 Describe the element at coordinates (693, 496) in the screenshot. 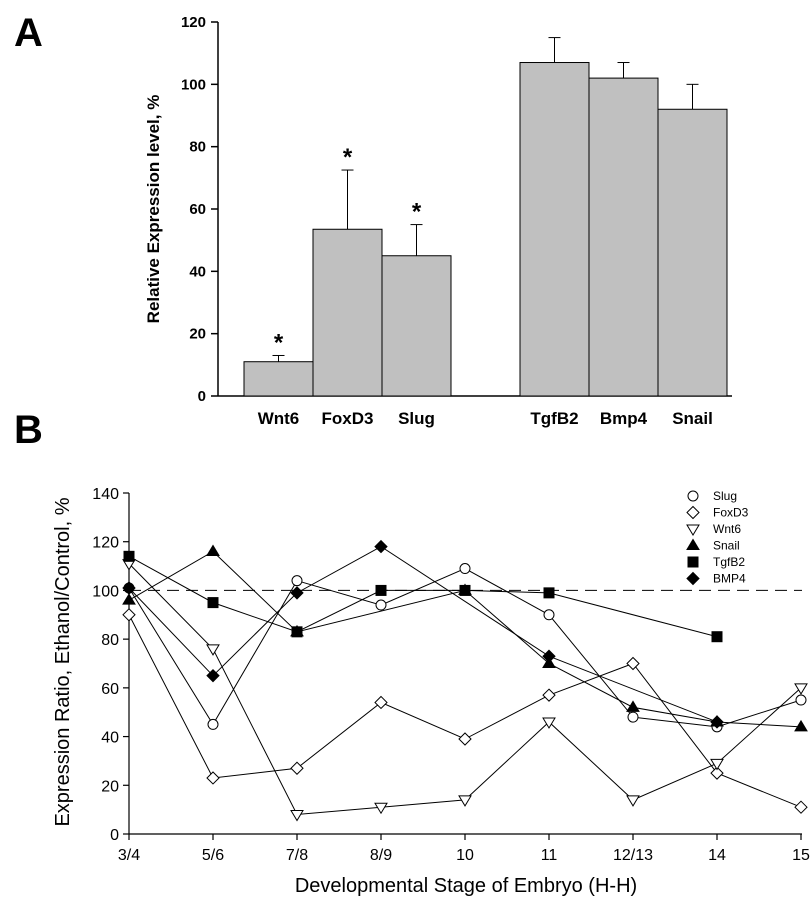

I see `legend-marker-slug` at that location.